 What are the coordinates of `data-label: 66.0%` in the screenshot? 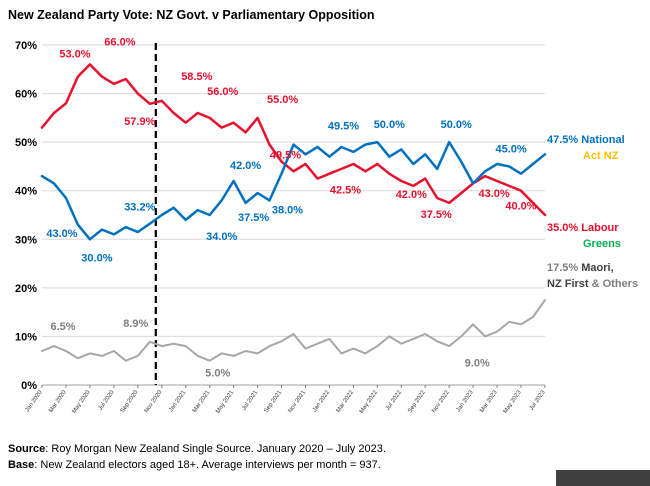 It's located at (119, 42).